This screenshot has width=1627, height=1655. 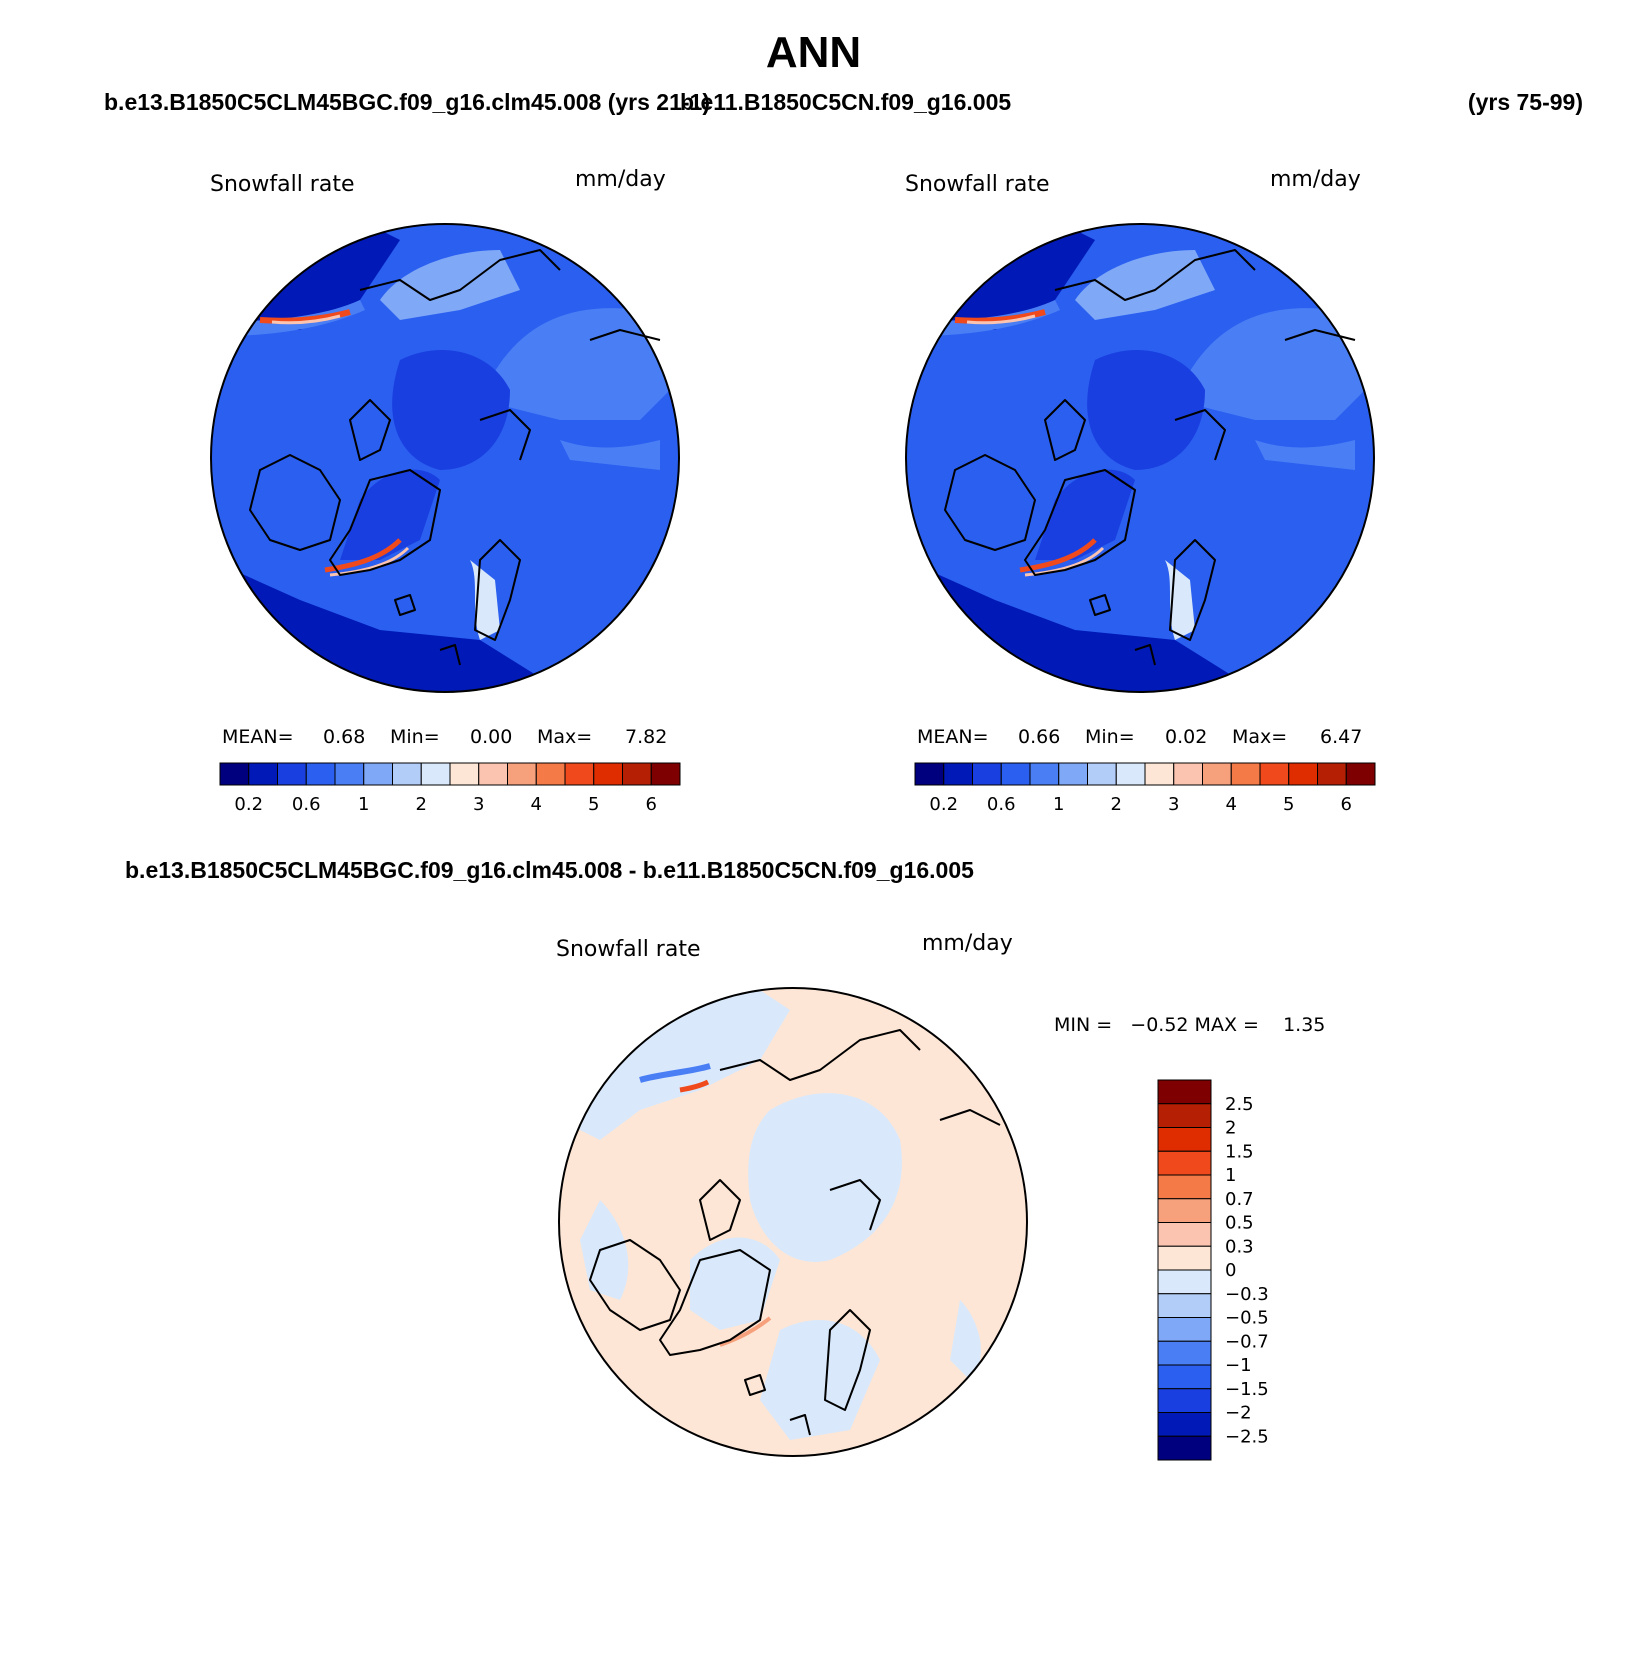 I want to click on panel3-min-max: MIN = −0.52 MAX = 1.35, so click(x=1190, y=1025).